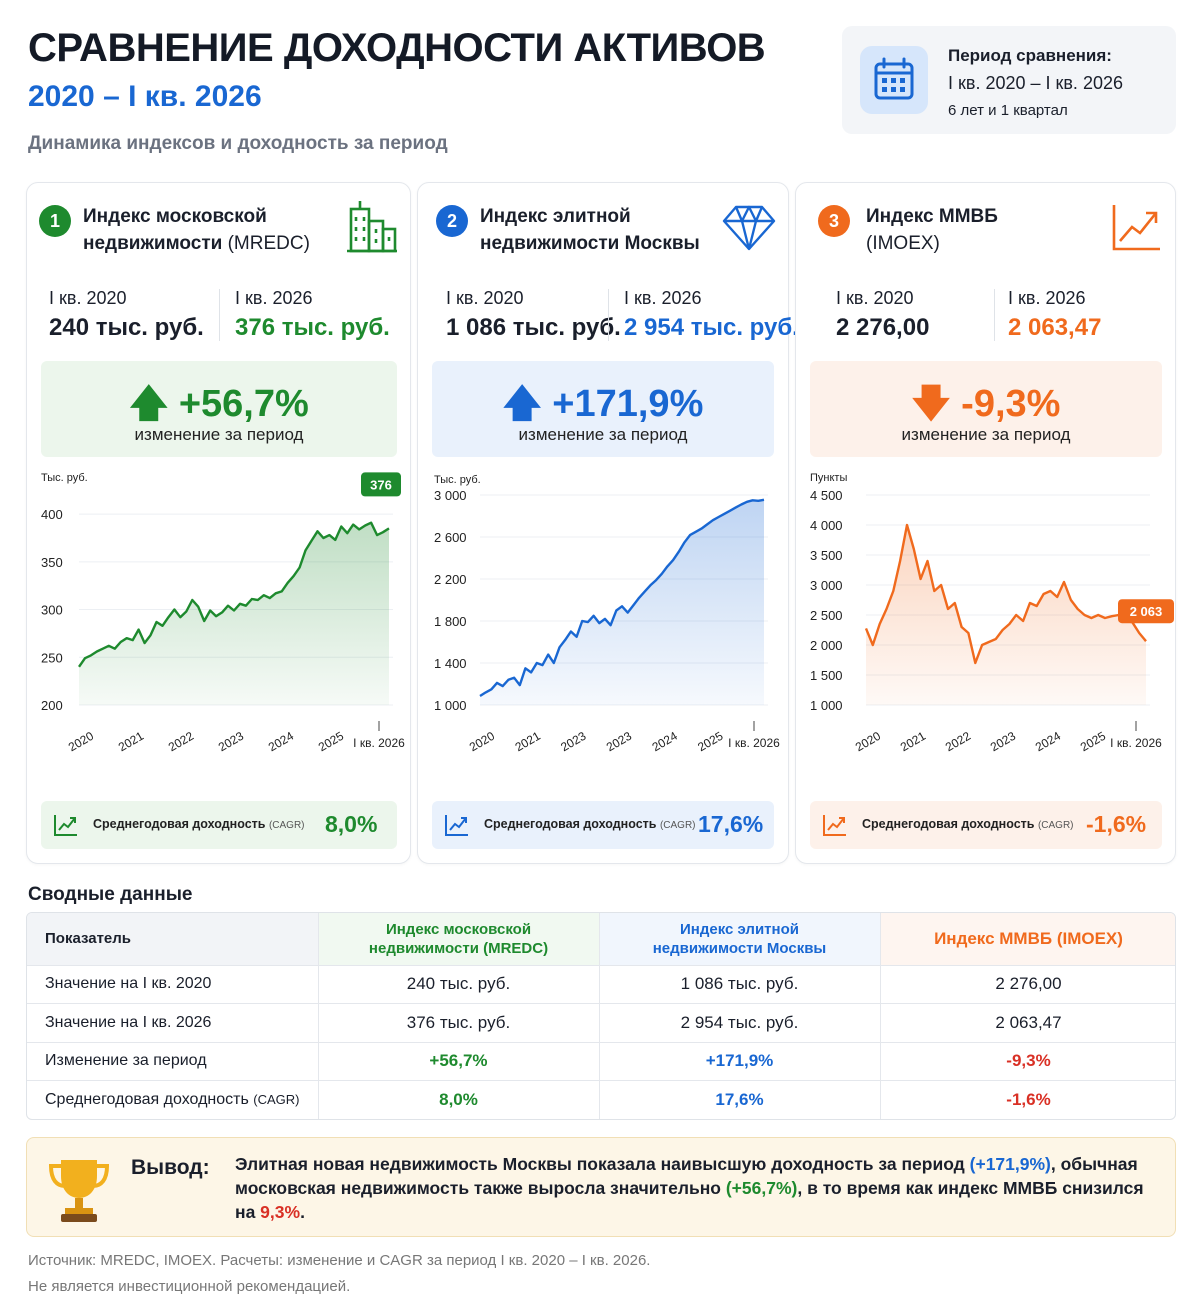  I want to click on end-value-label: 376, so click(381, 484).